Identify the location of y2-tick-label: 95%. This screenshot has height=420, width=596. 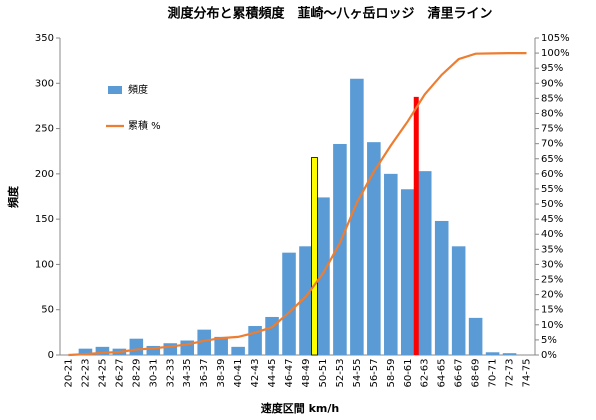
(552, 68).